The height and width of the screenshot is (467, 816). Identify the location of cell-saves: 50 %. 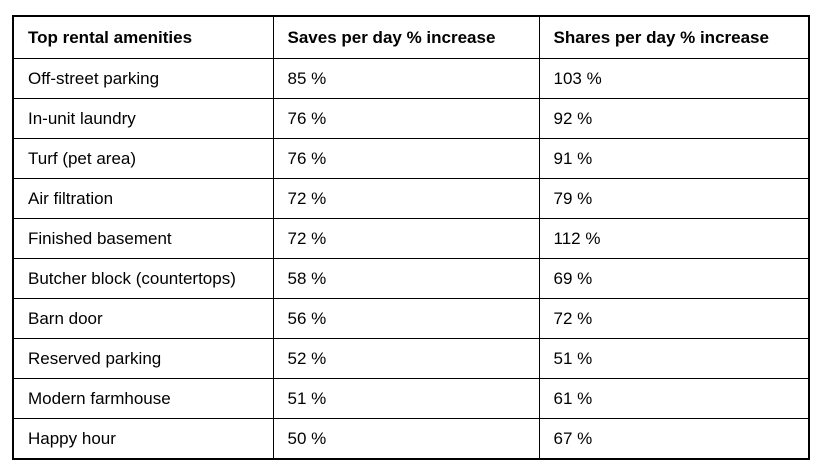
(406, 439).